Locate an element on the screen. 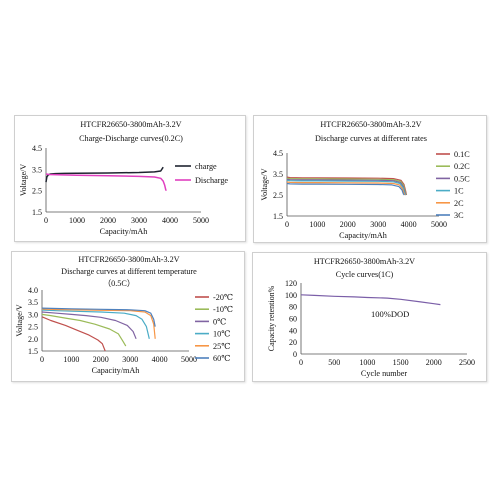 This screenshot has height=500, width=500. legend-label-5: 2C is located at coordinates (459, 203).